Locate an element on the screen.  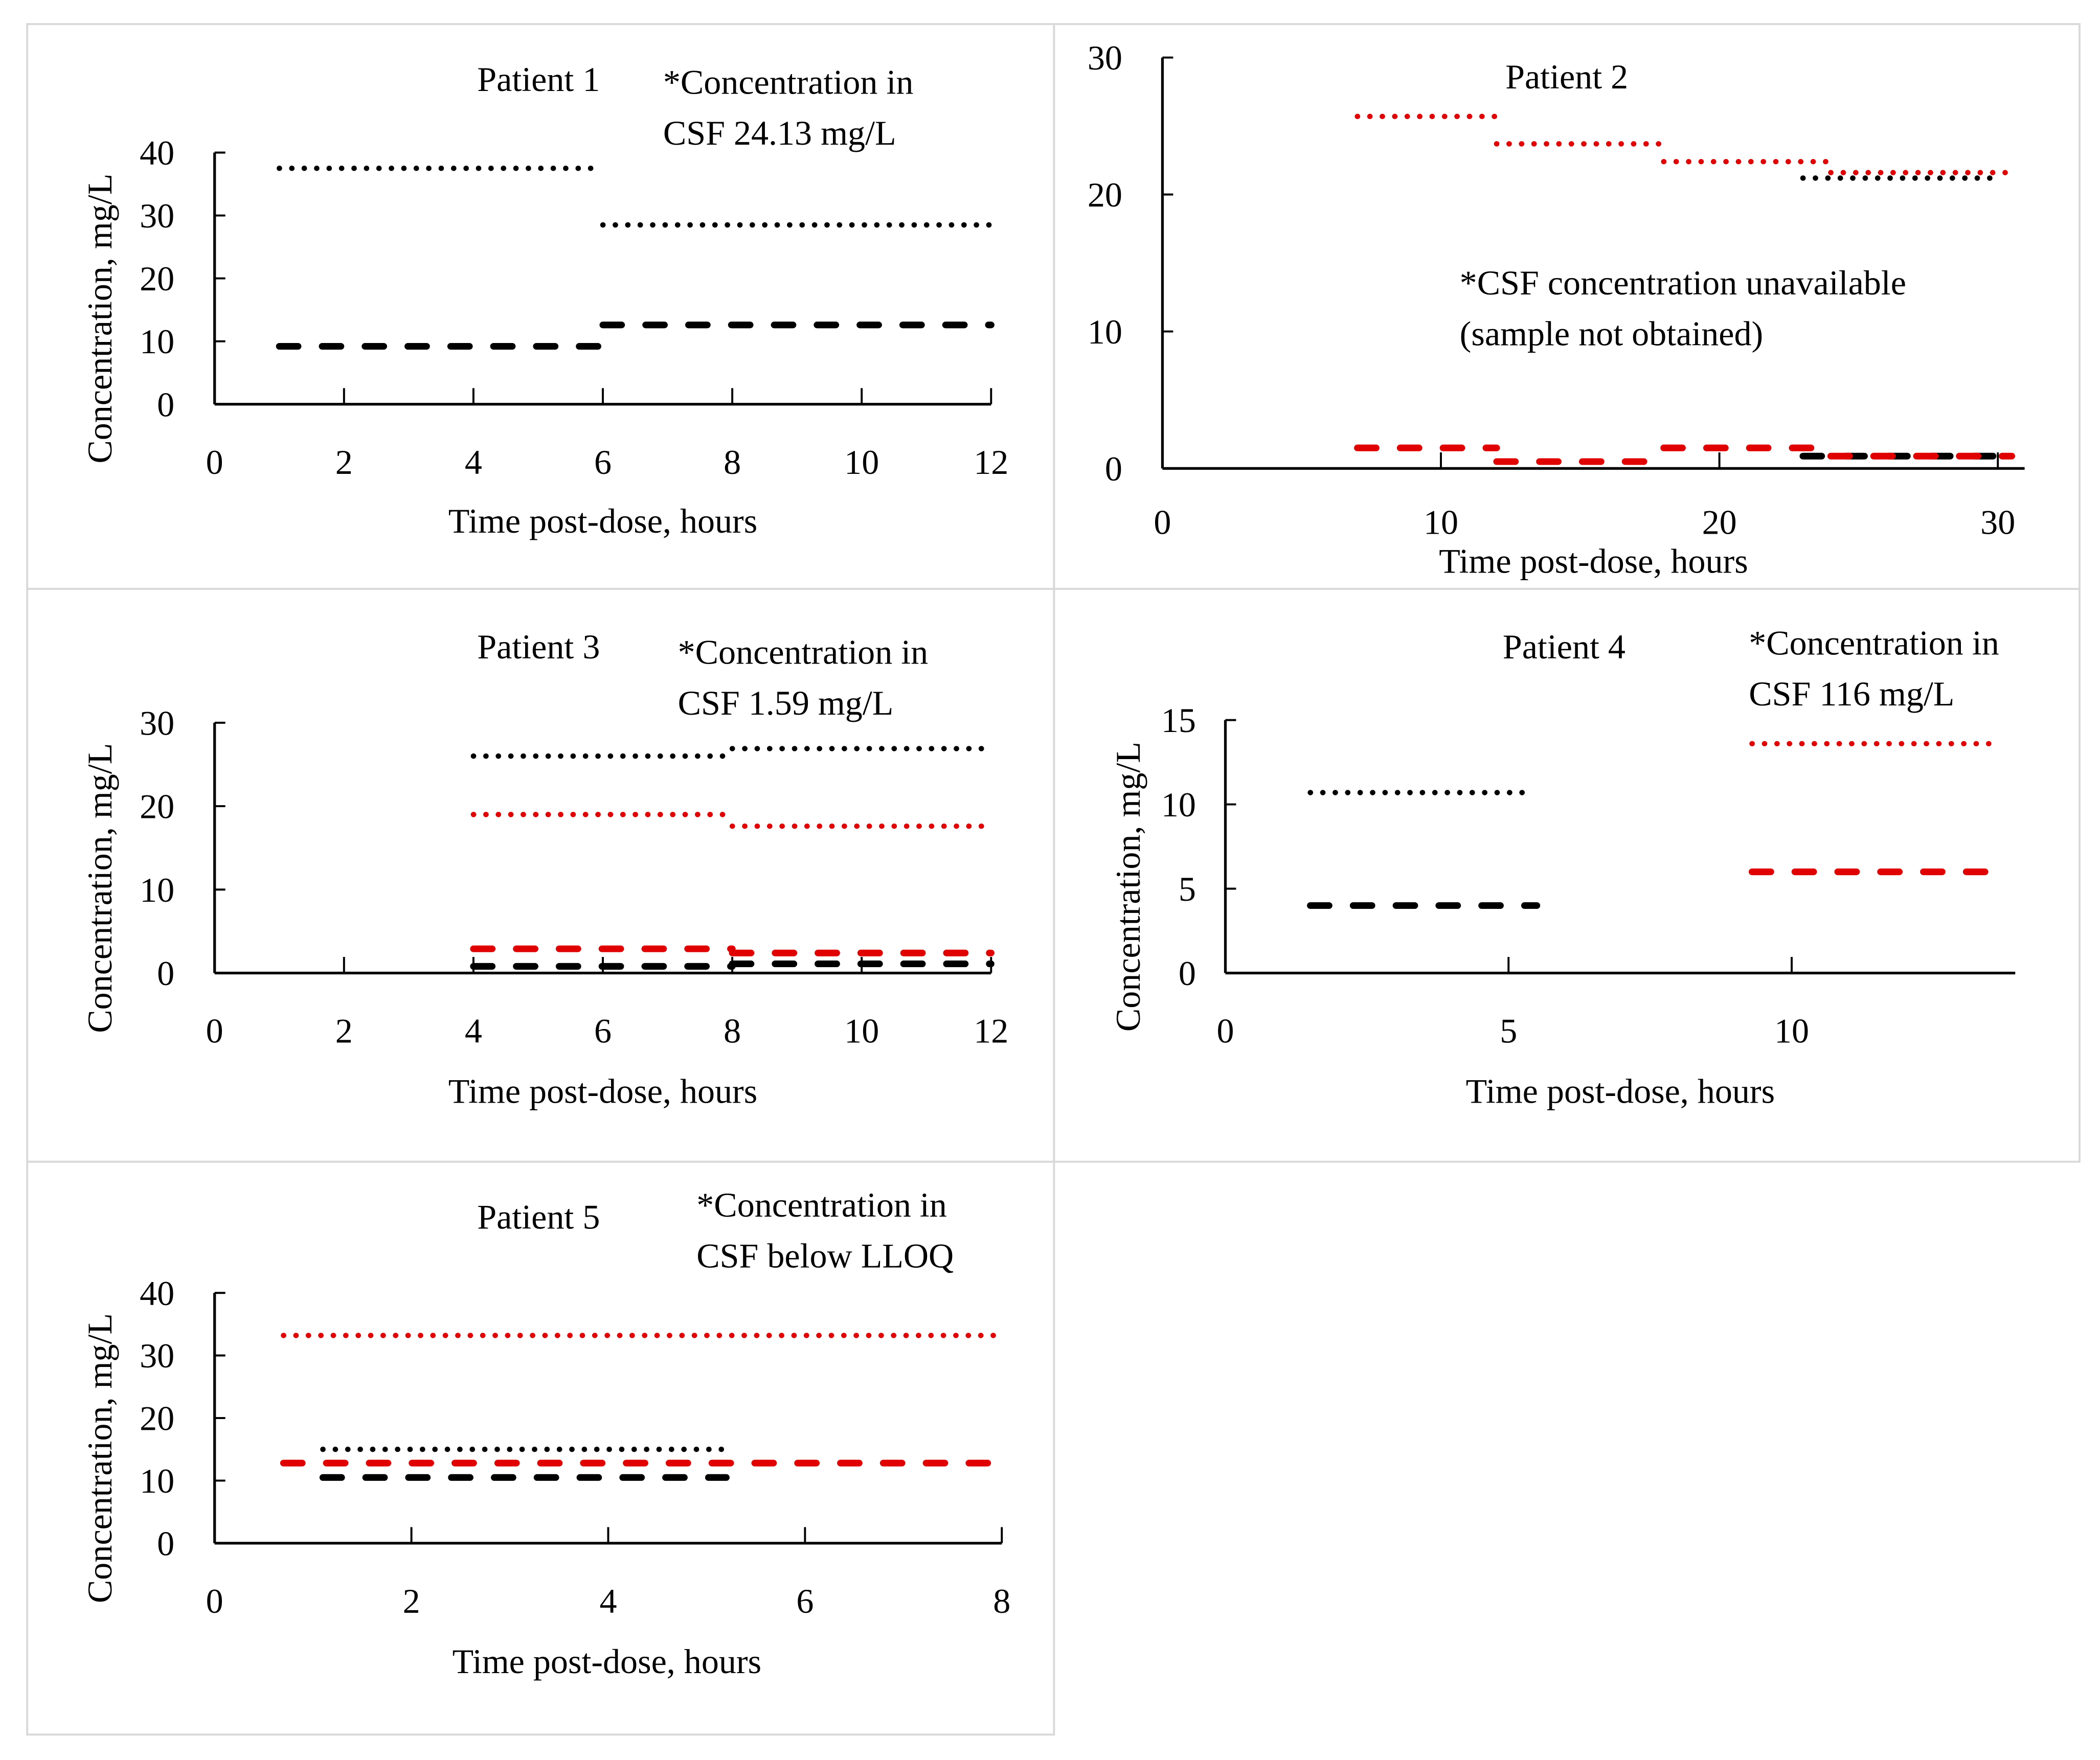
panel-title: Patient 4 is located at coordinates (1564, 646).